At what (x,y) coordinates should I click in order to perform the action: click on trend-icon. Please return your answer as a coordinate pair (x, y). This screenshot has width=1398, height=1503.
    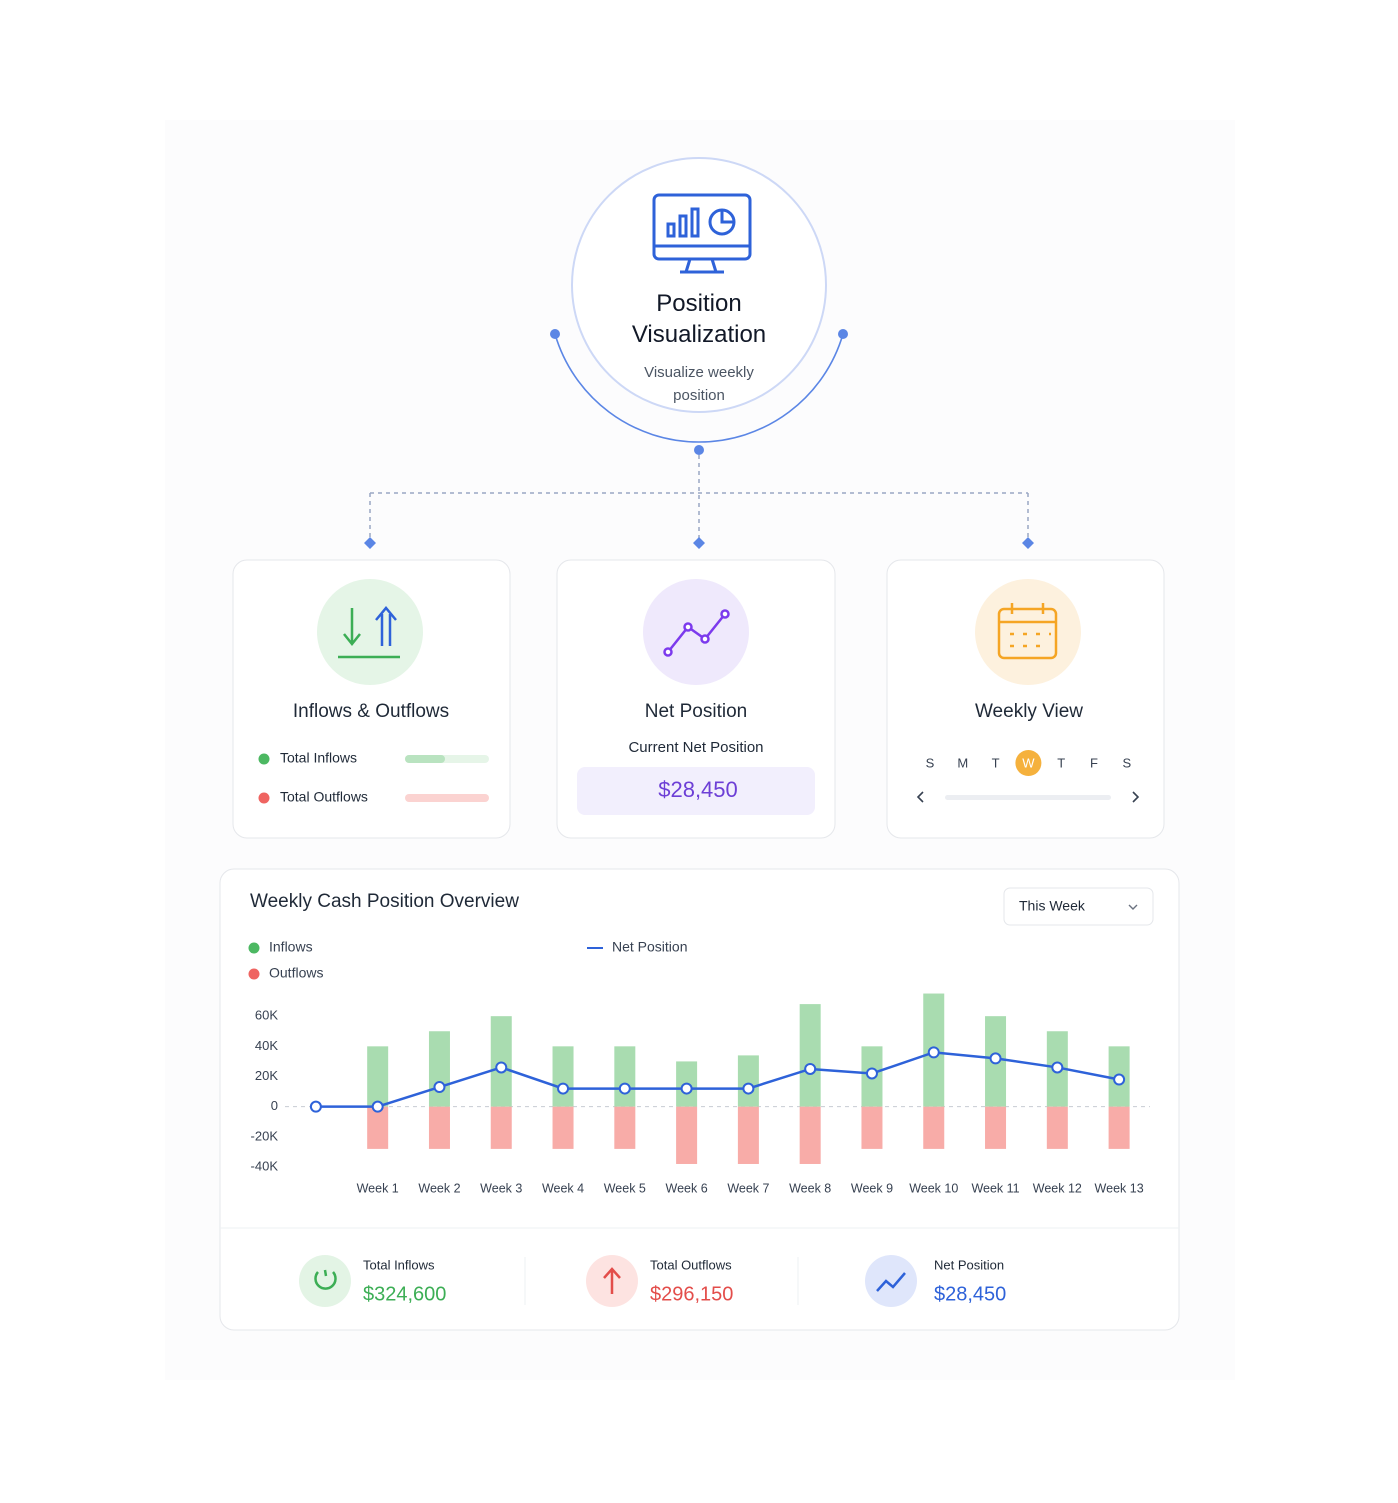
    Looking at the image, I should click on (696, 633).